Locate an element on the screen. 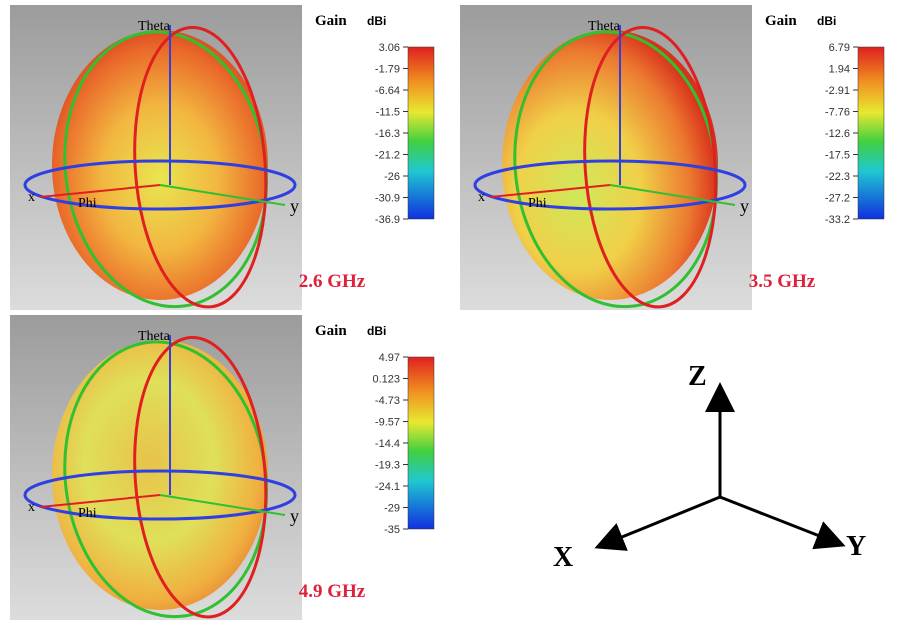 This screenshot has width=911, height=621. colorbar-tick-label: -30.9 is located at coordinates (387, 199).